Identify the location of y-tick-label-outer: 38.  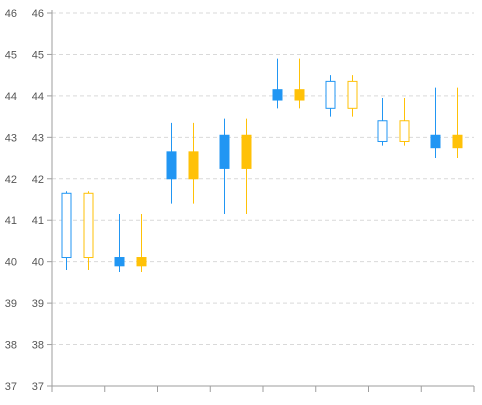
(11, 346).